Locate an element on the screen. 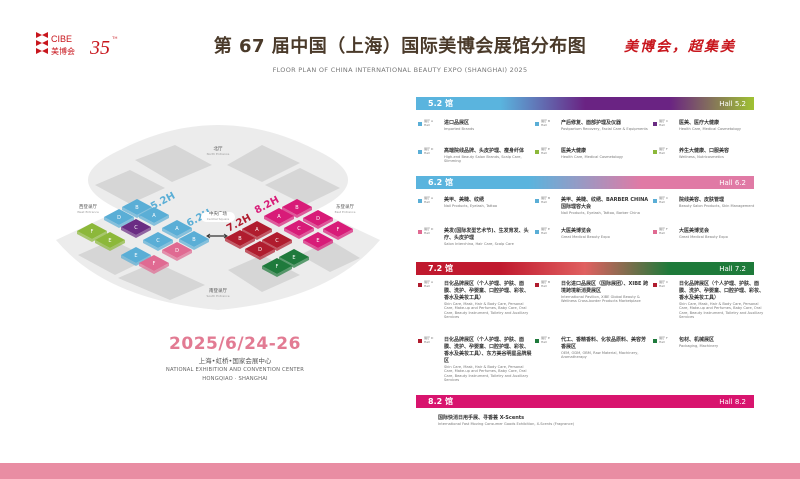 The height and width of the screenshot is (479, 800). zone-title-cn: 美发(国际发型艺术节)、生发育发、头疗、头皮护理 is located at coordinates (486, 234).